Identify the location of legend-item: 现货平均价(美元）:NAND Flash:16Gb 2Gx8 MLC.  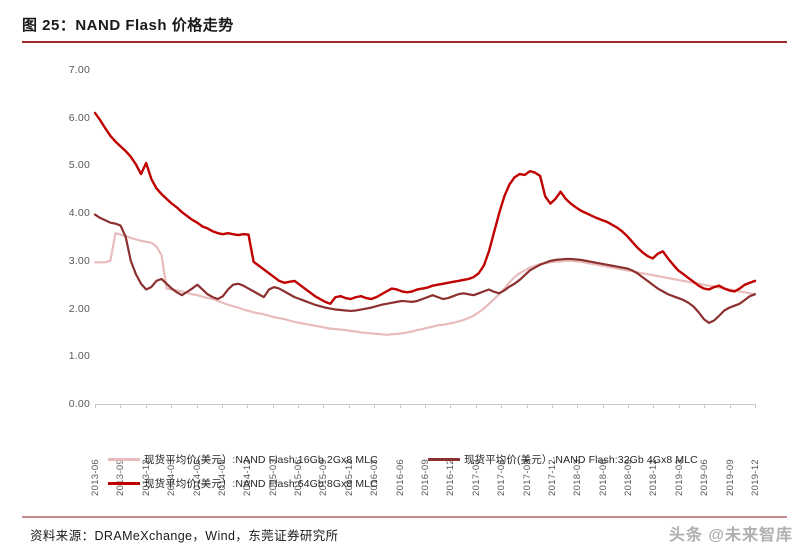
(243, 459).